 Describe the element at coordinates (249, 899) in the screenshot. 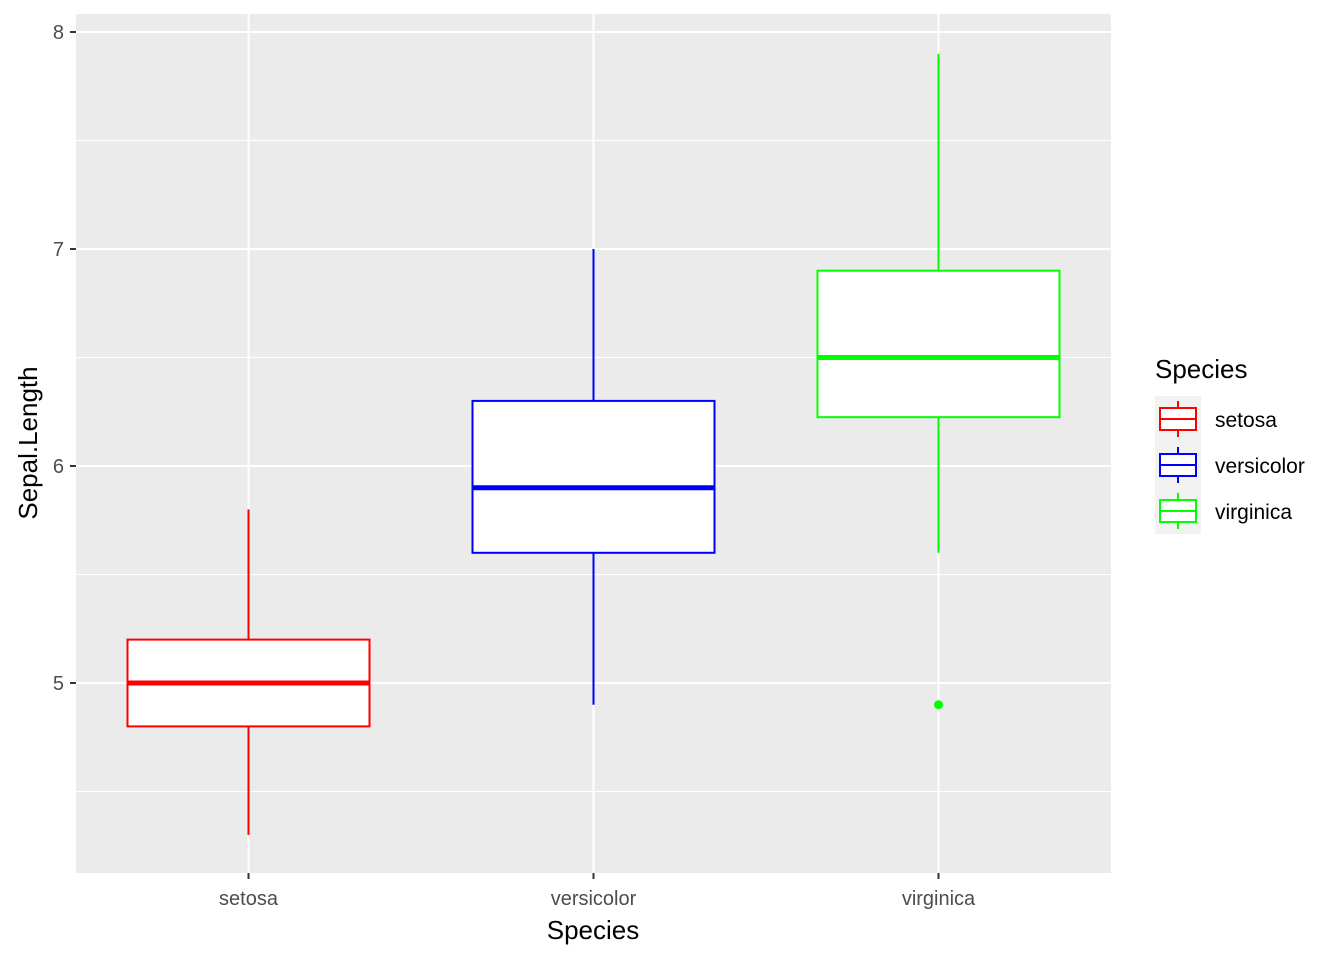

I see `x-tick-label: setosa` at that location.